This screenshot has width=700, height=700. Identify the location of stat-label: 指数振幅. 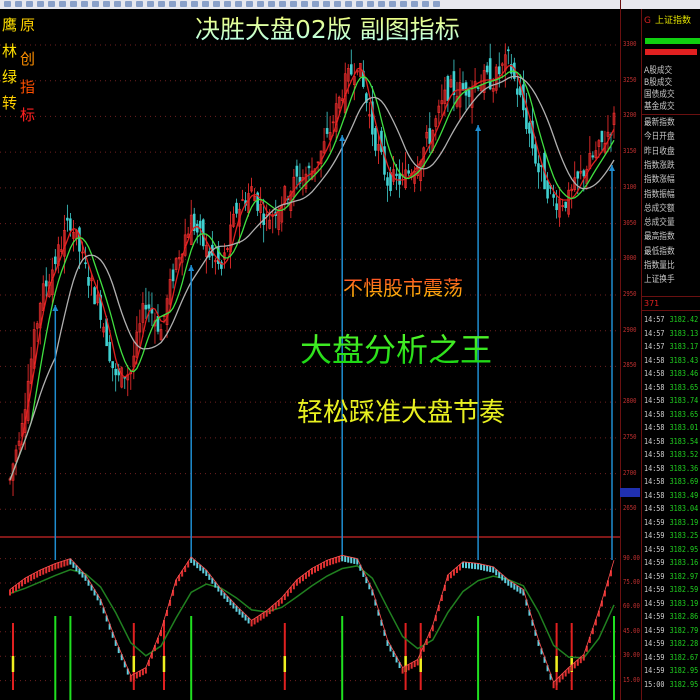
(659, 194).